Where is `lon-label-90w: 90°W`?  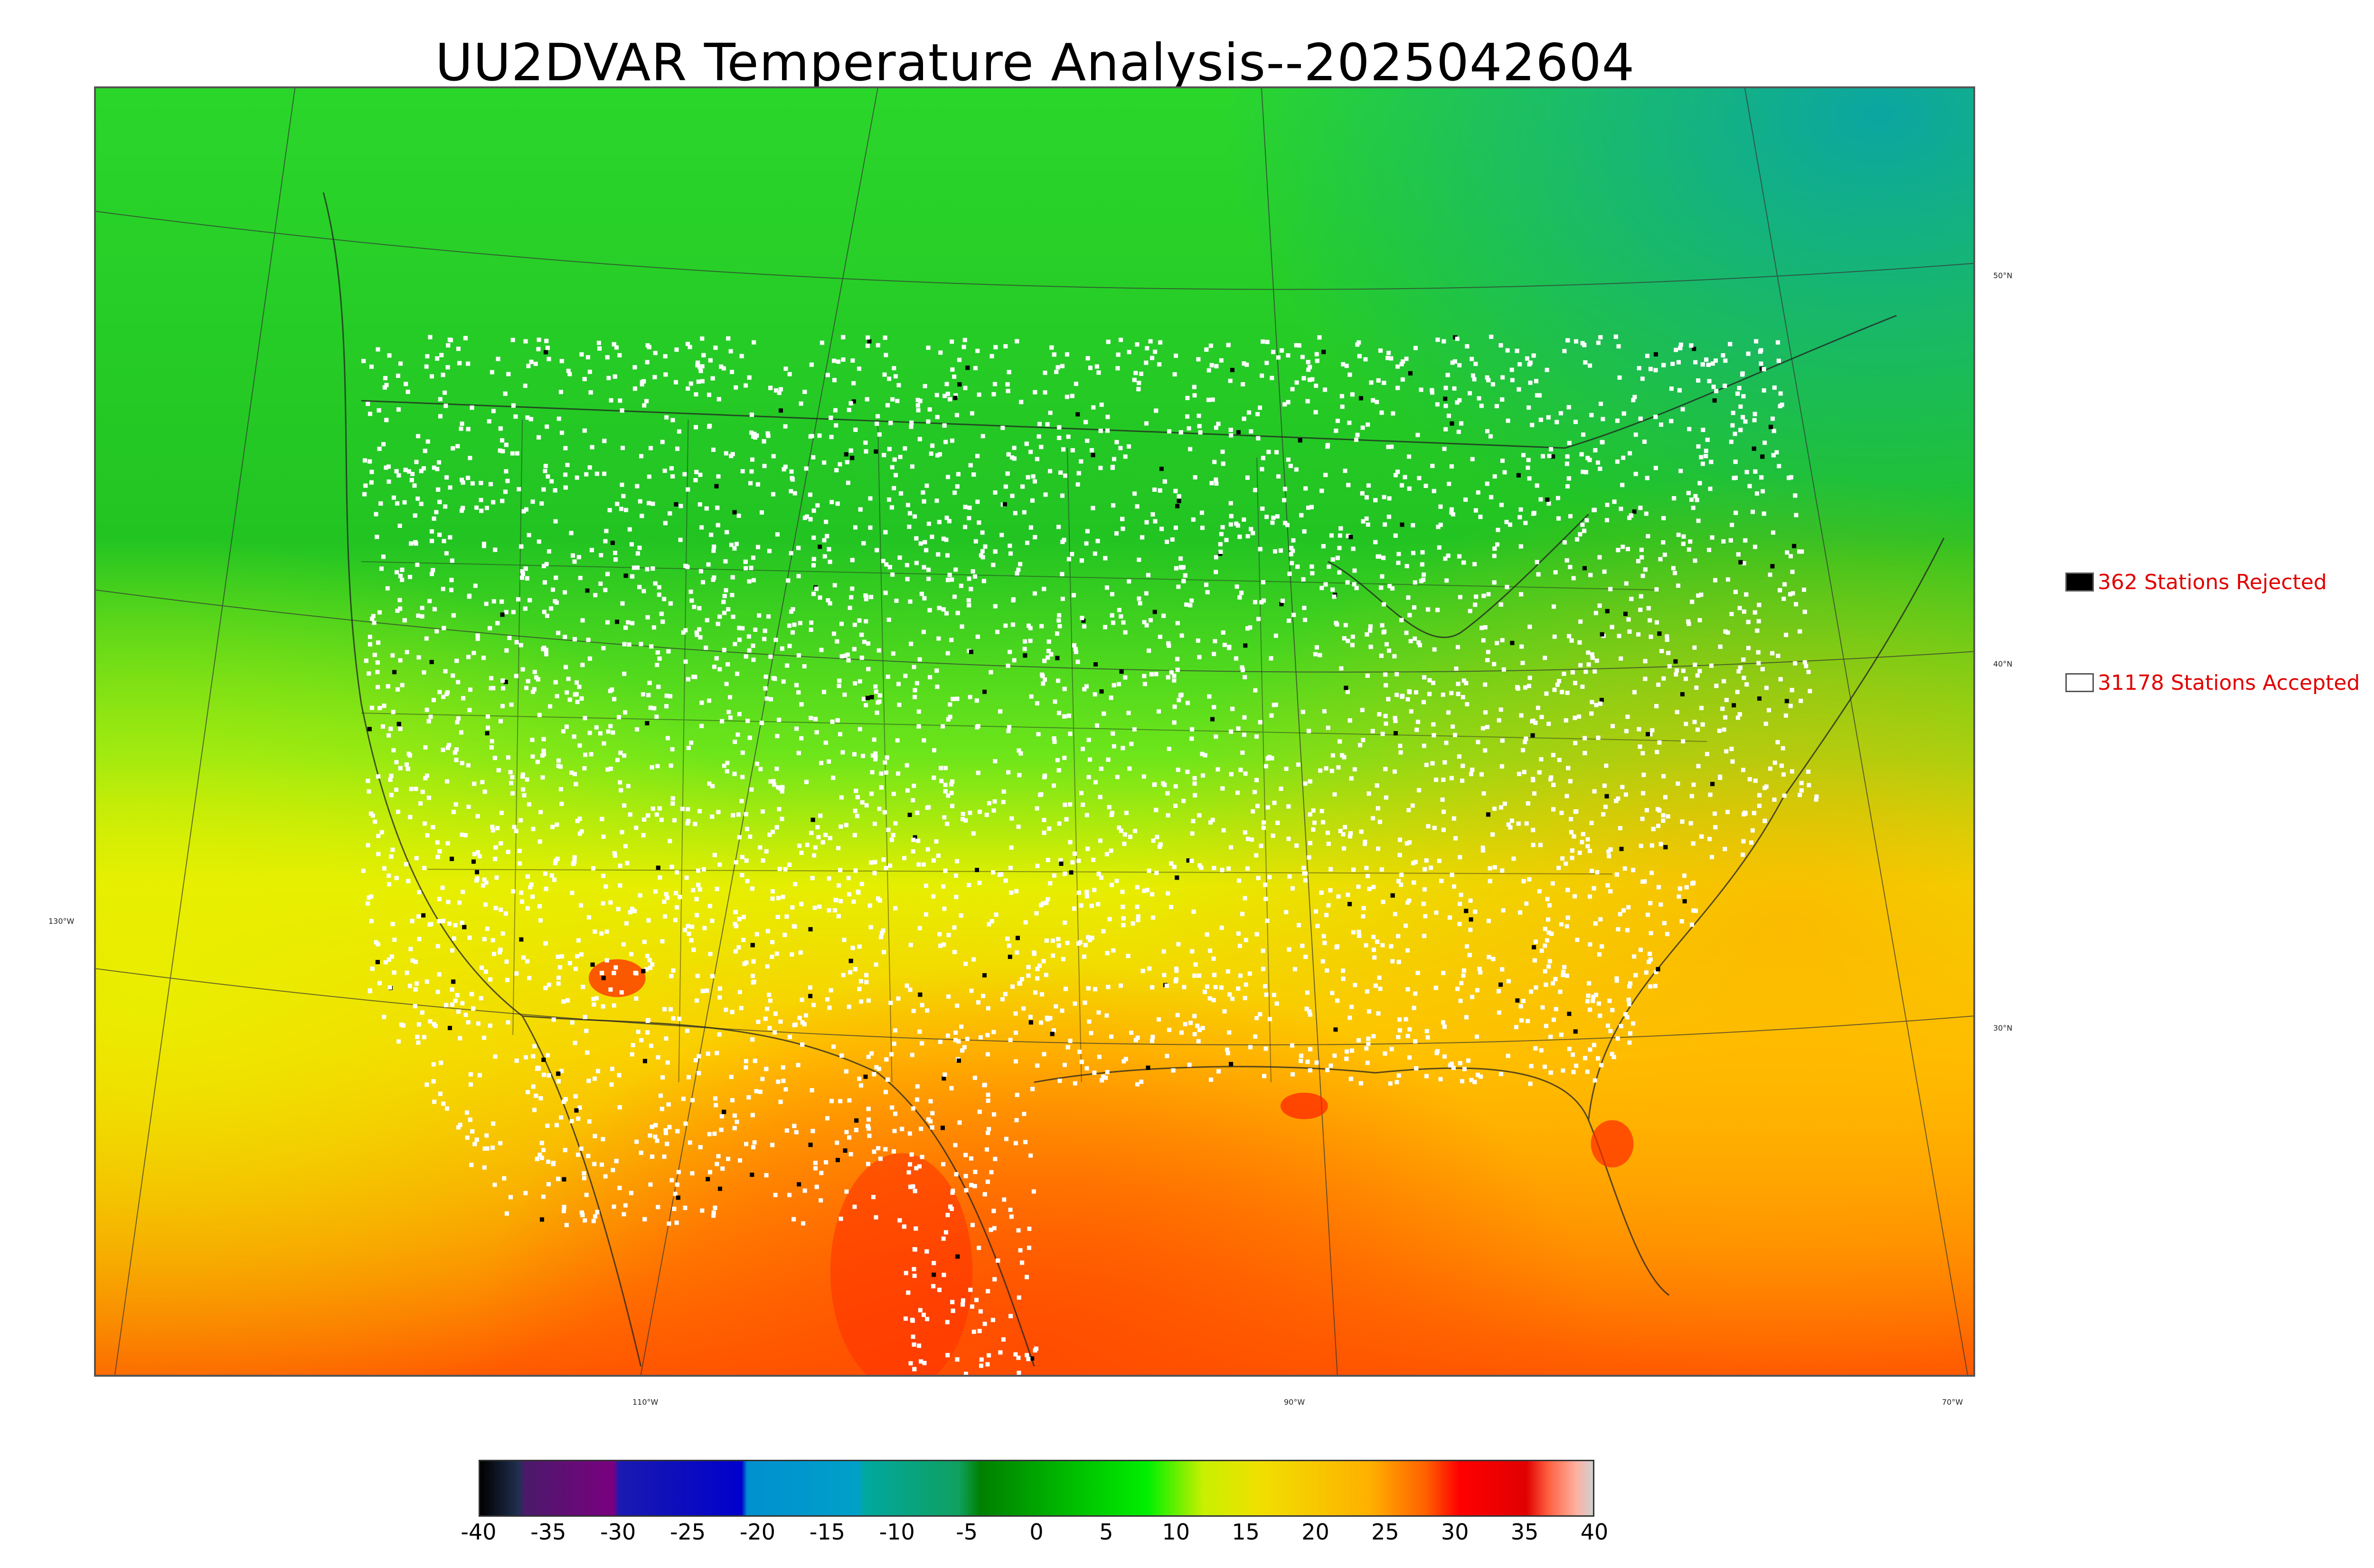
lon-label-90w: 90°W is located at coordinates (1294, 1403).